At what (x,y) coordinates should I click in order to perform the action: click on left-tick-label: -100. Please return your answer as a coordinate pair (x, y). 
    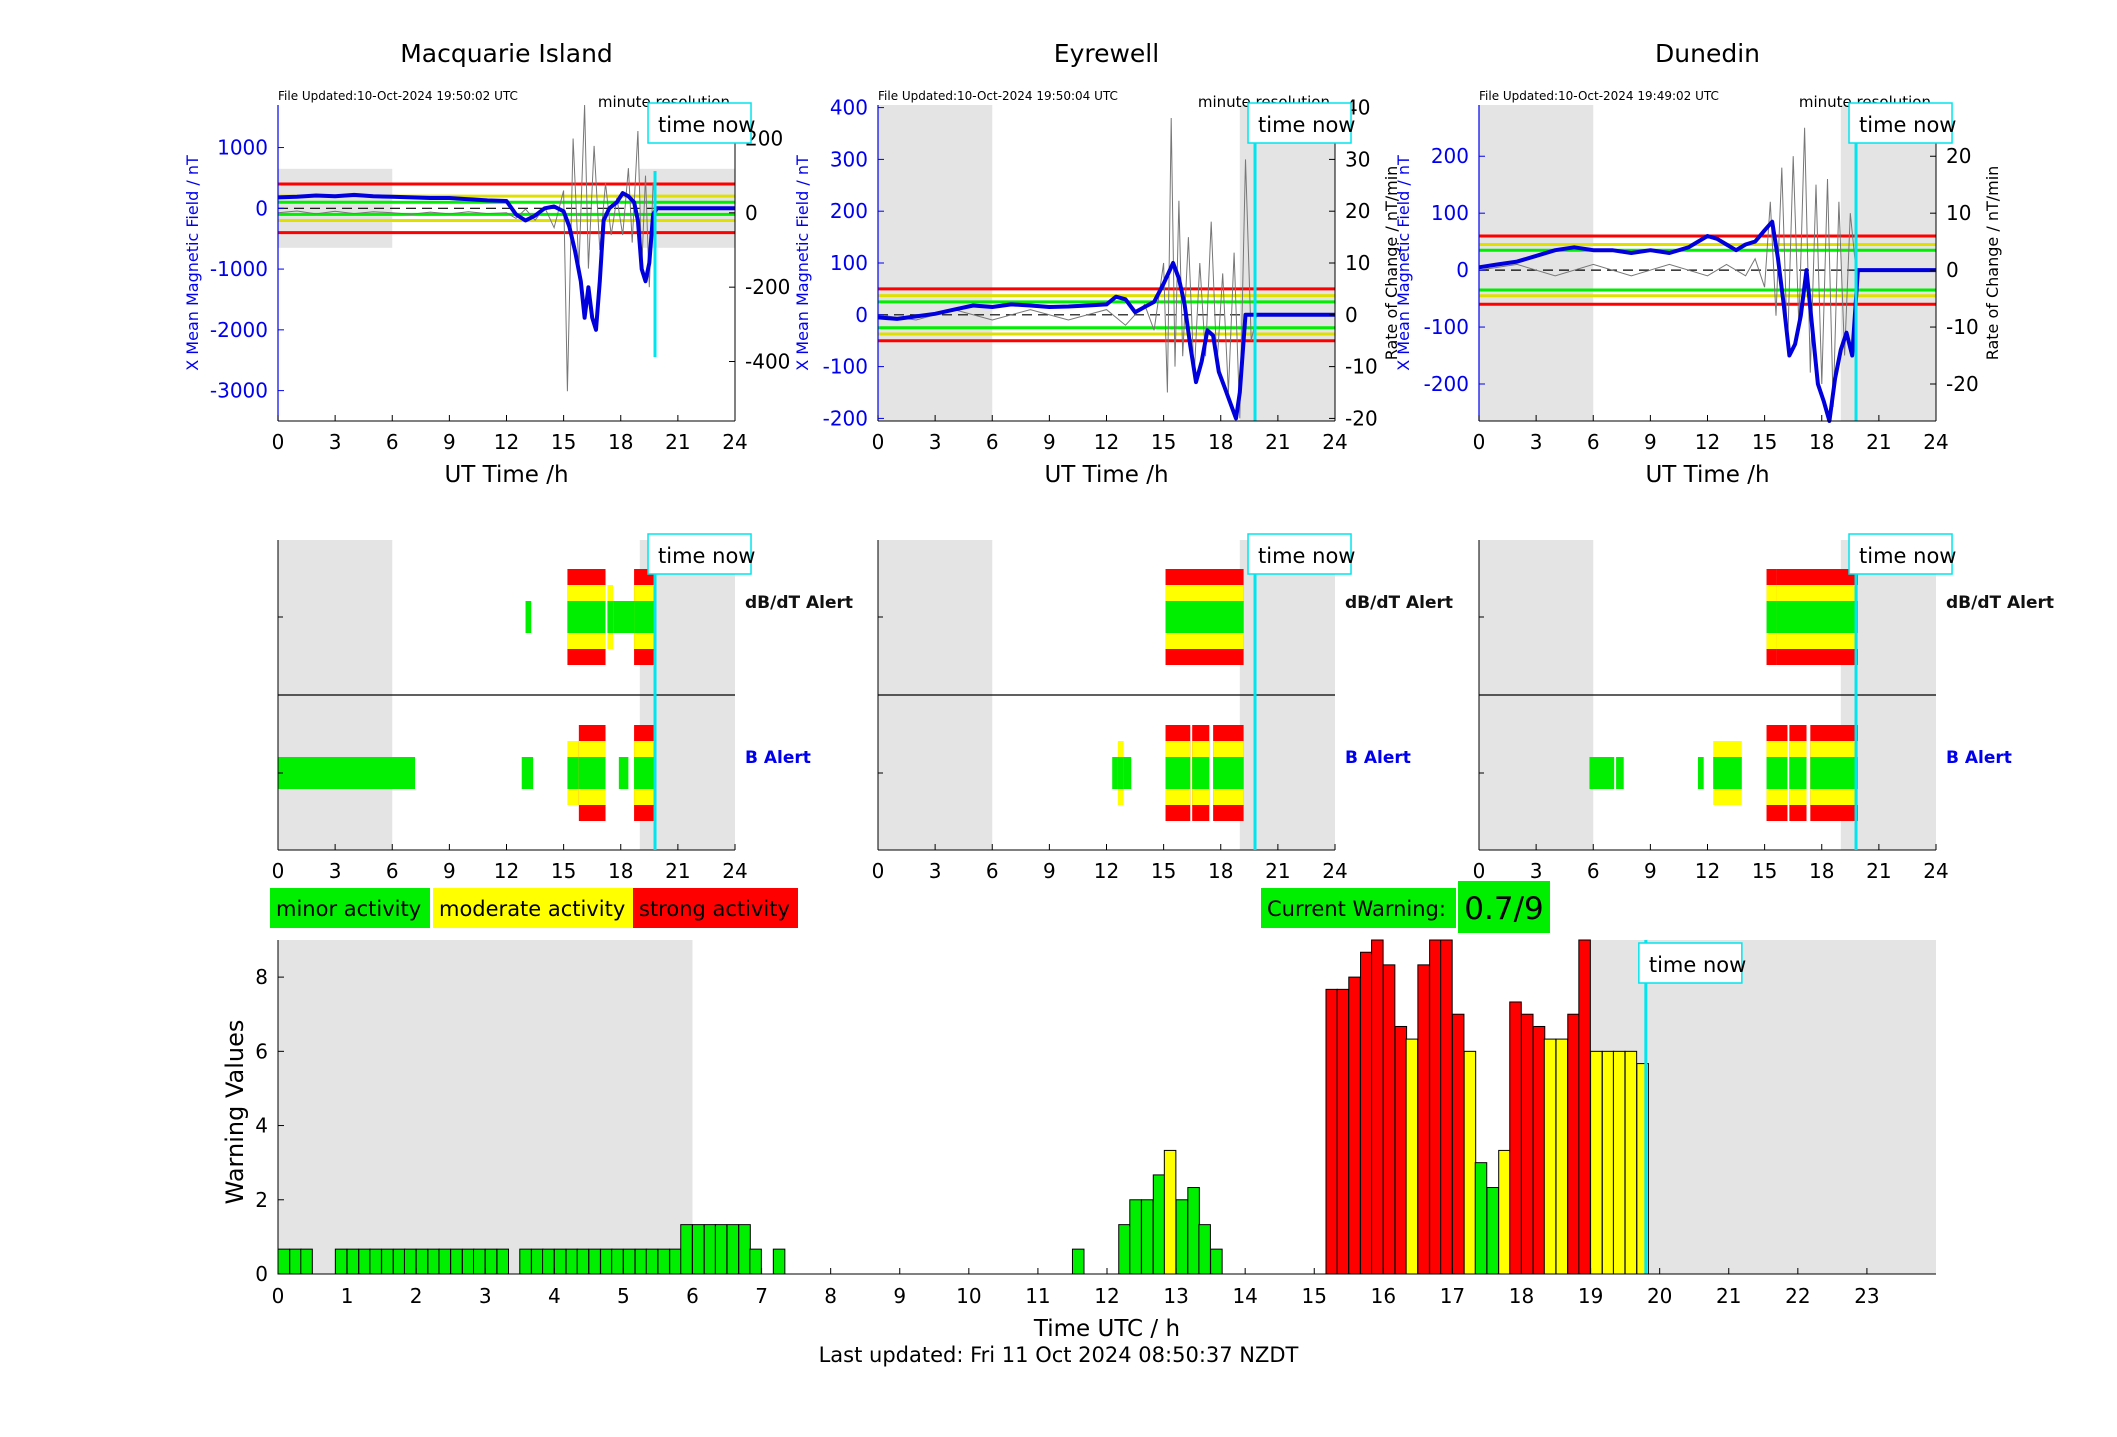
    Looking at the image, I should click on (845, 367).